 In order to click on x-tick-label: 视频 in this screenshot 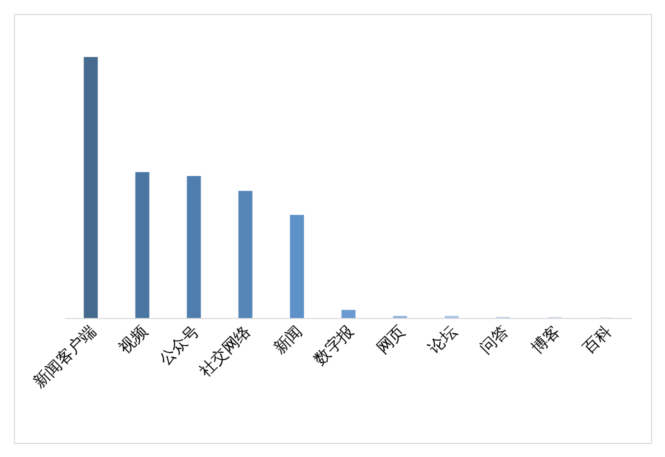, I will do `click(134, 340)`.